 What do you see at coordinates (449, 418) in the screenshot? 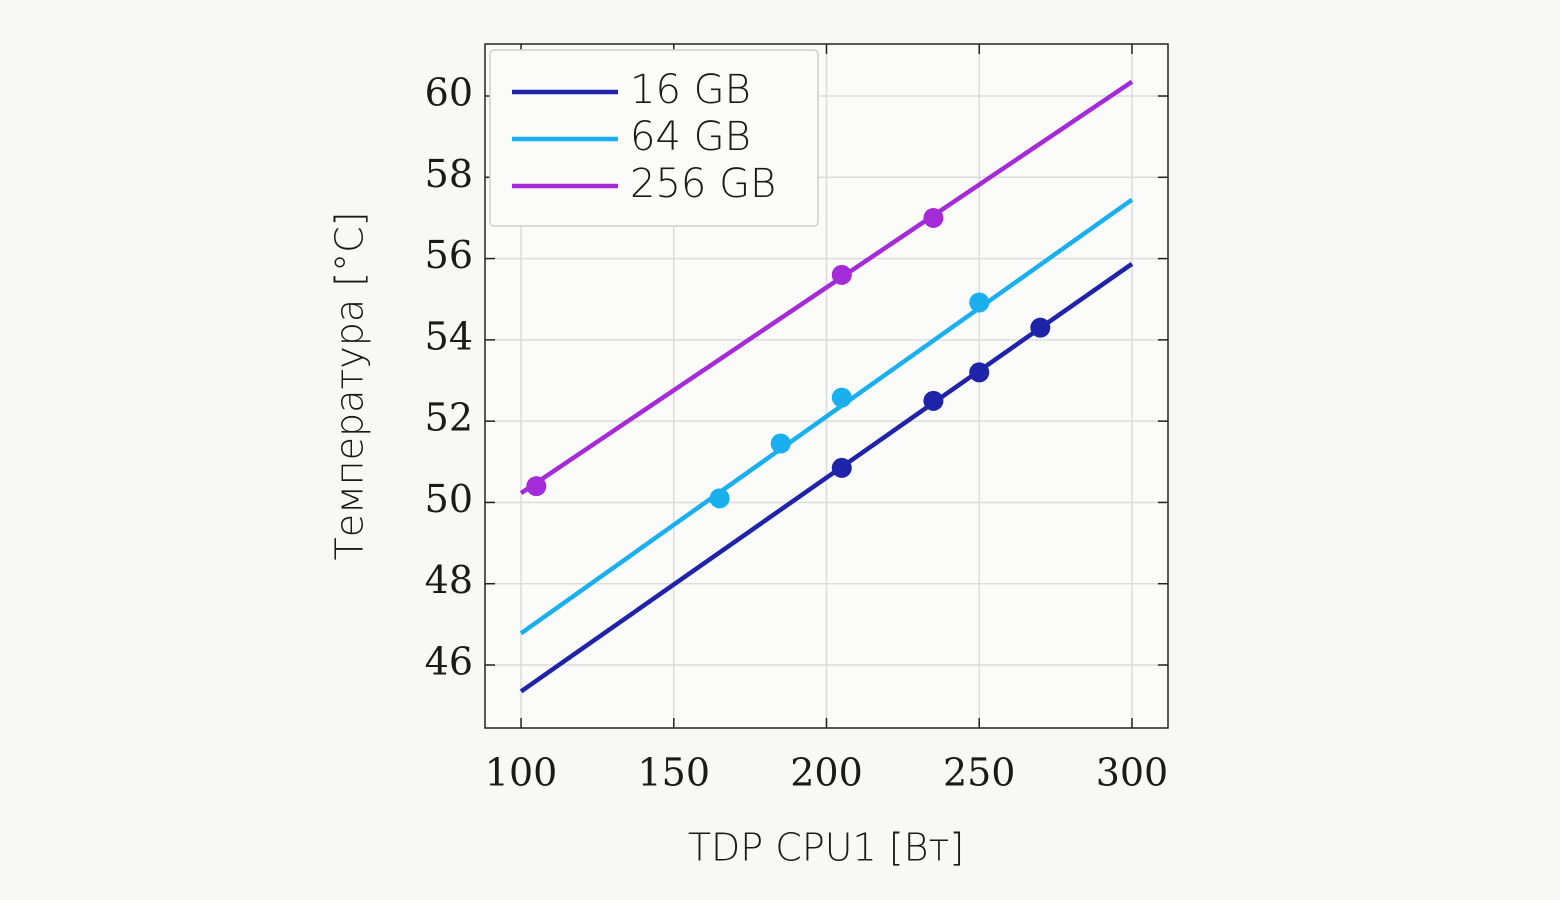
I see `y-tick-label: 52` at bounding box center [449, 418].